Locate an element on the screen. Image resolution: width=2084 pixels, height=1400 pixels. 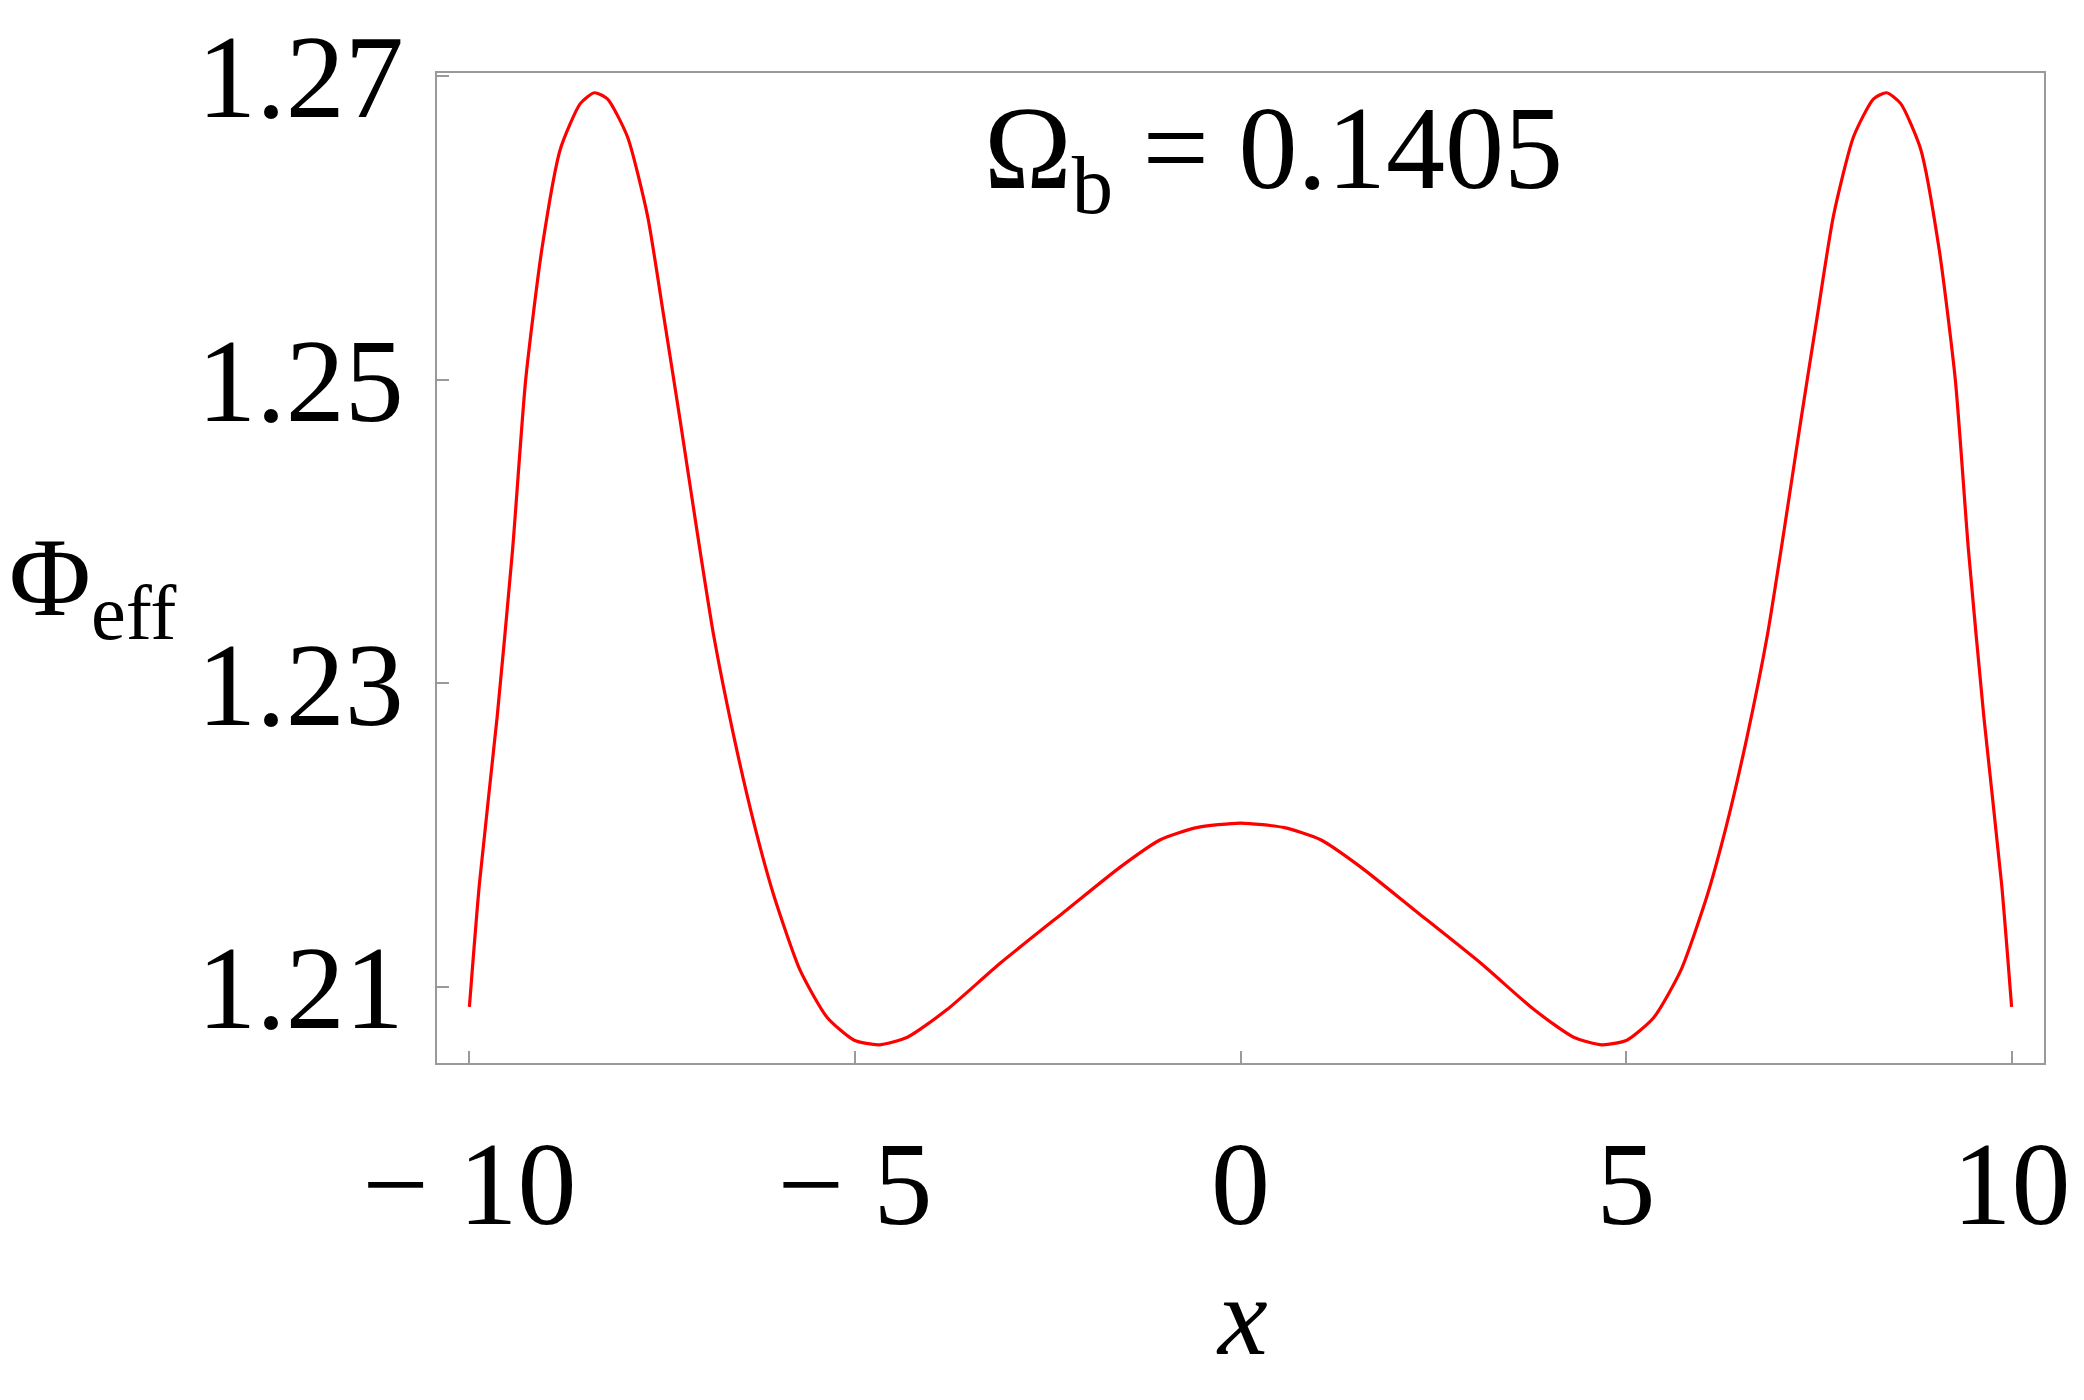
y-tick-label: 1.21 is located at coordinates (300, 989).